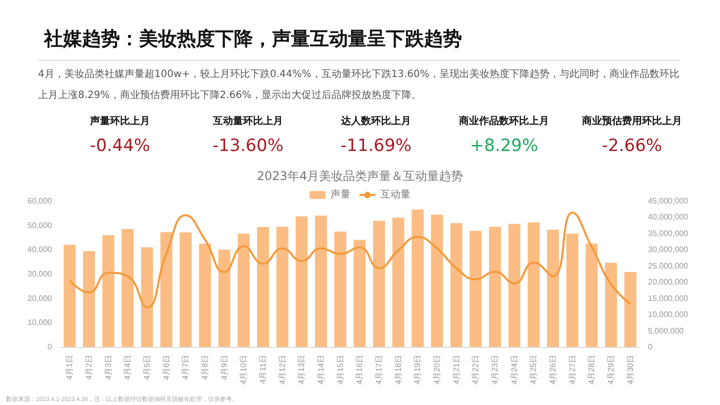 The width and height of the screenshot is (720, 405). I want to click on text: -13.60%, so click(248, 146).